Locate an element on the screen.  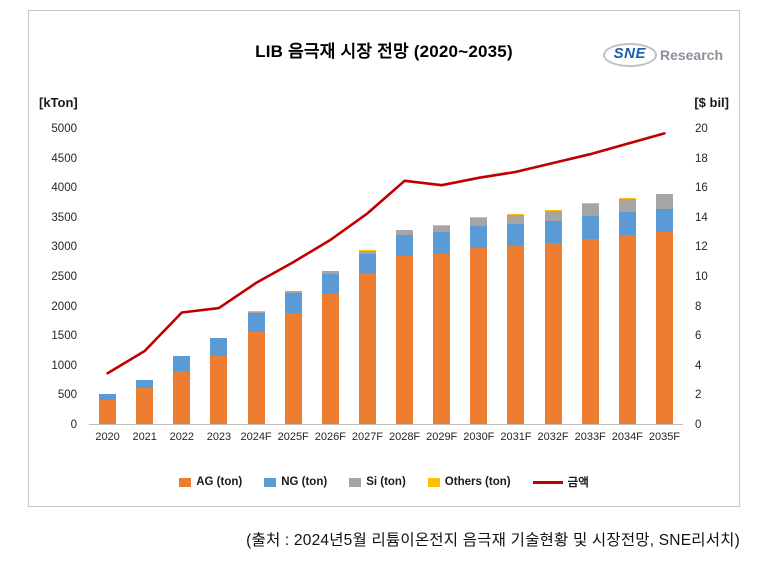
left-axis-ticks: 0 500 1000 1500 2000 2500 3000 3500 4000 4500 5000 is located at coordinates (60, 277).